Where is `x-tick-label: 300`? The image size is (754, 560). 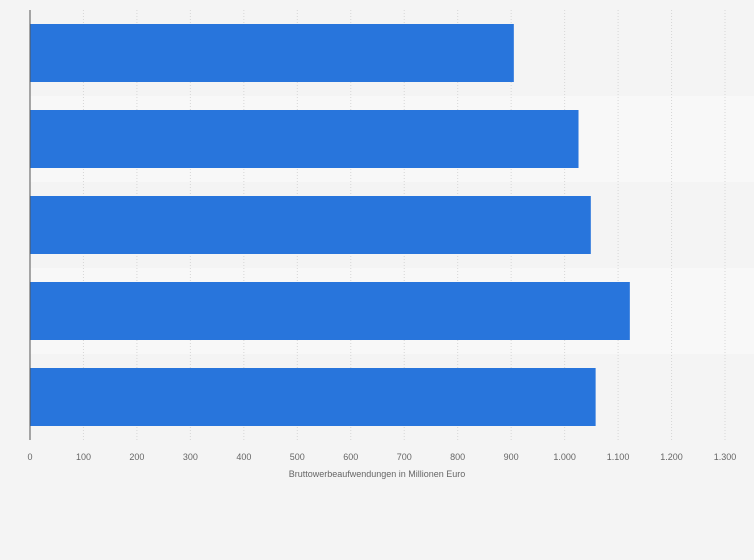 x-tick-label: 300 is located at coordinates (190, 457).